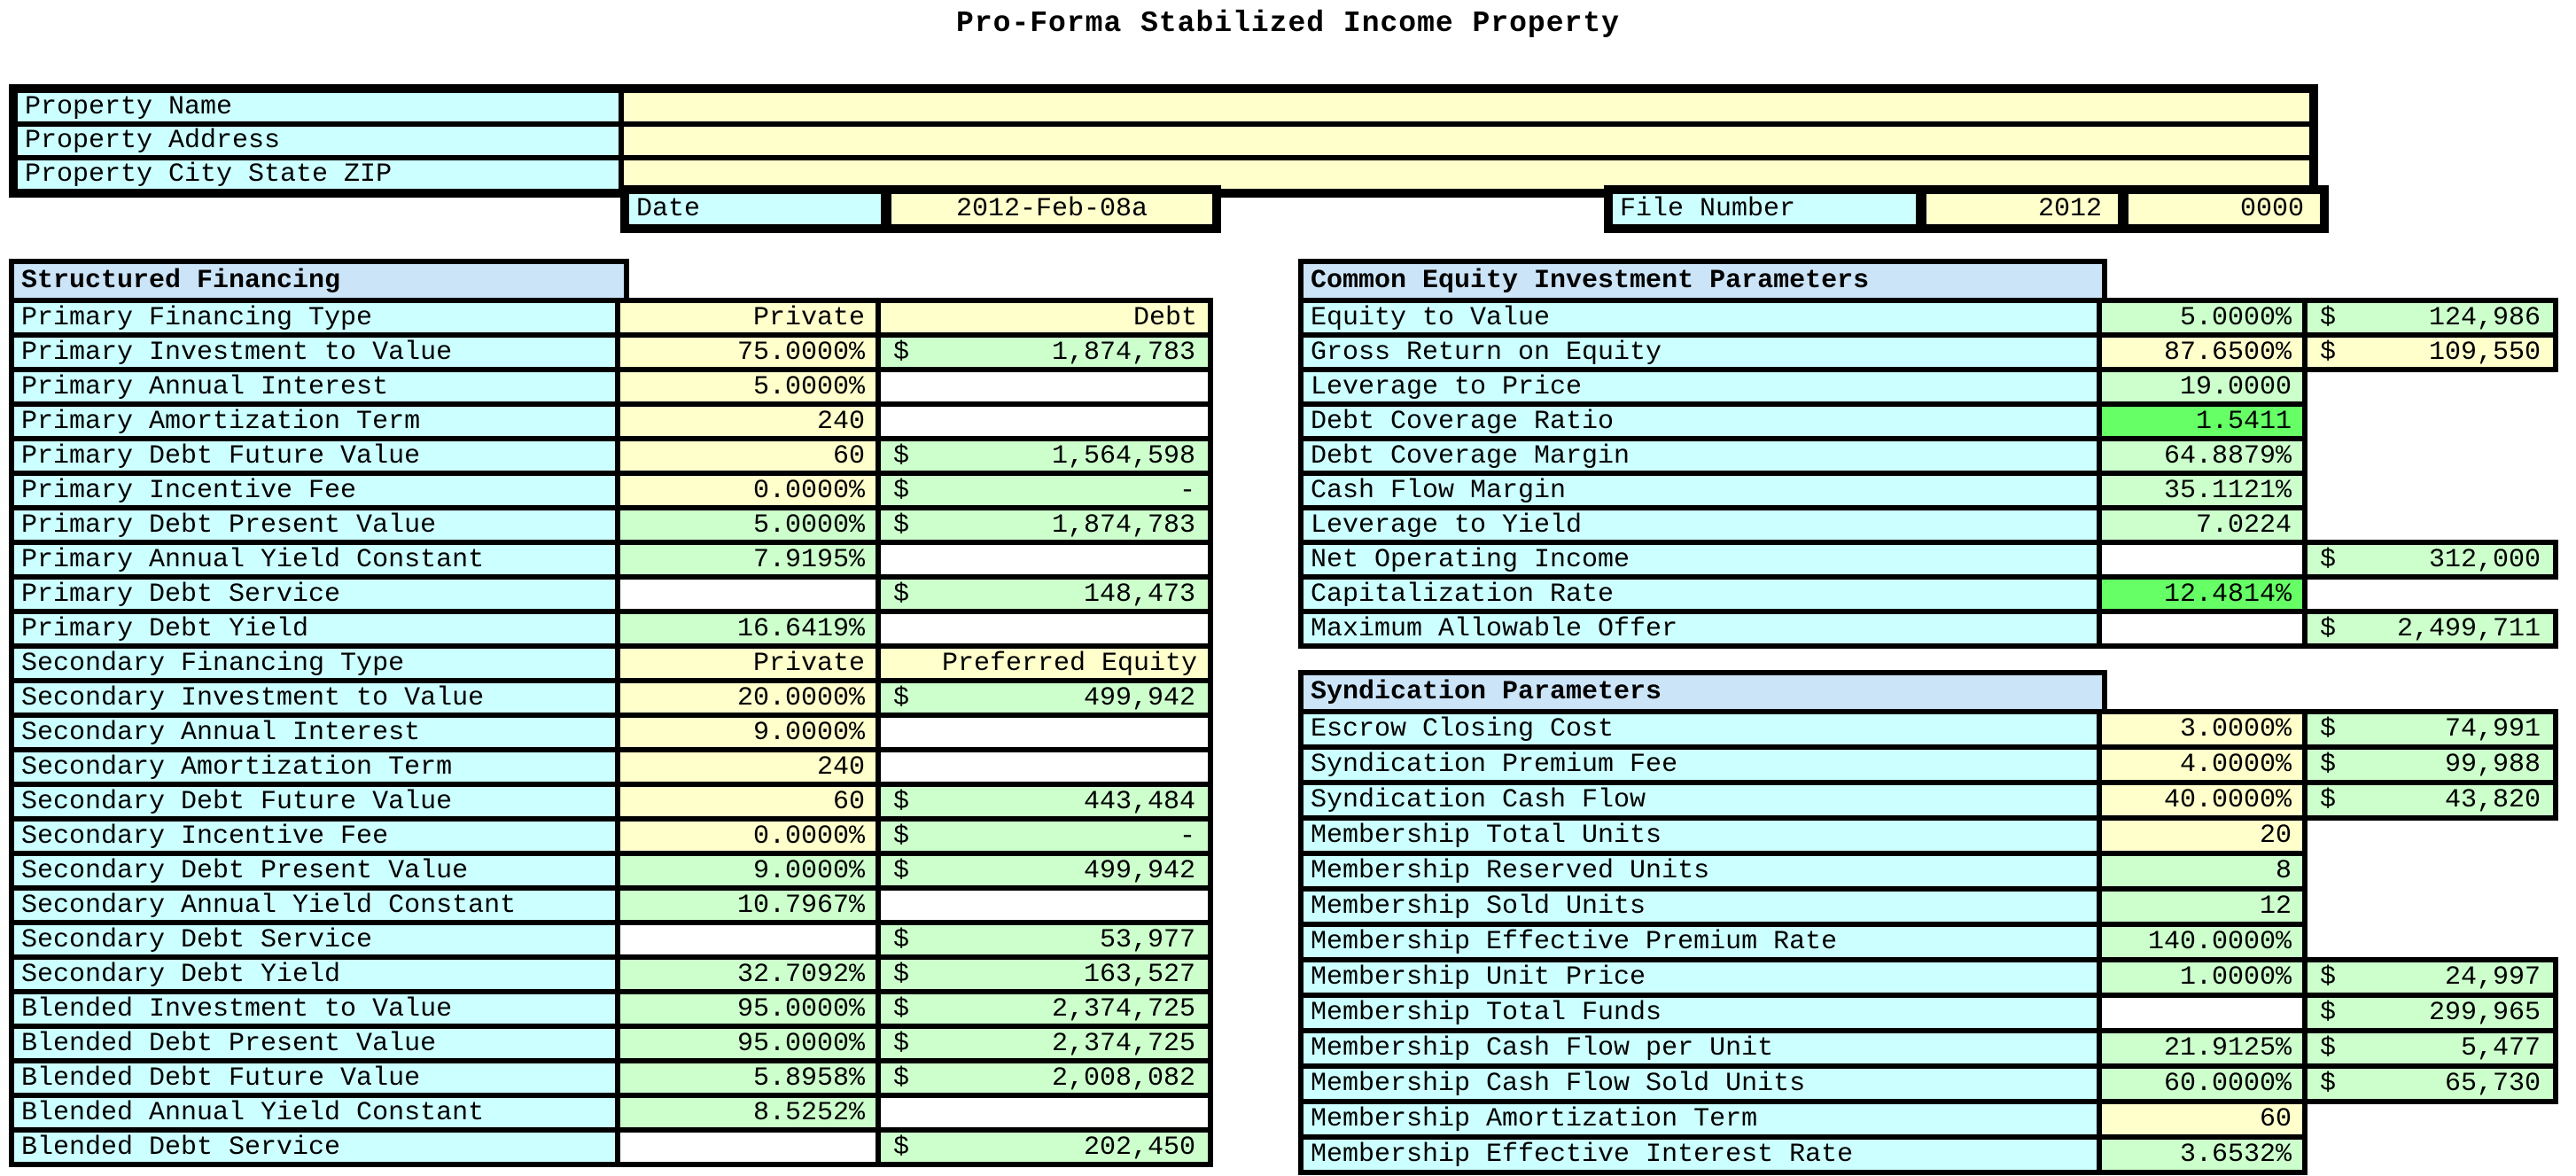 The width and height of the screenshot is (2576, 1176). Describe the element at coordinates (315, 629) in the screenshot. I see `row-label: Primary Debt Yield` at that location.